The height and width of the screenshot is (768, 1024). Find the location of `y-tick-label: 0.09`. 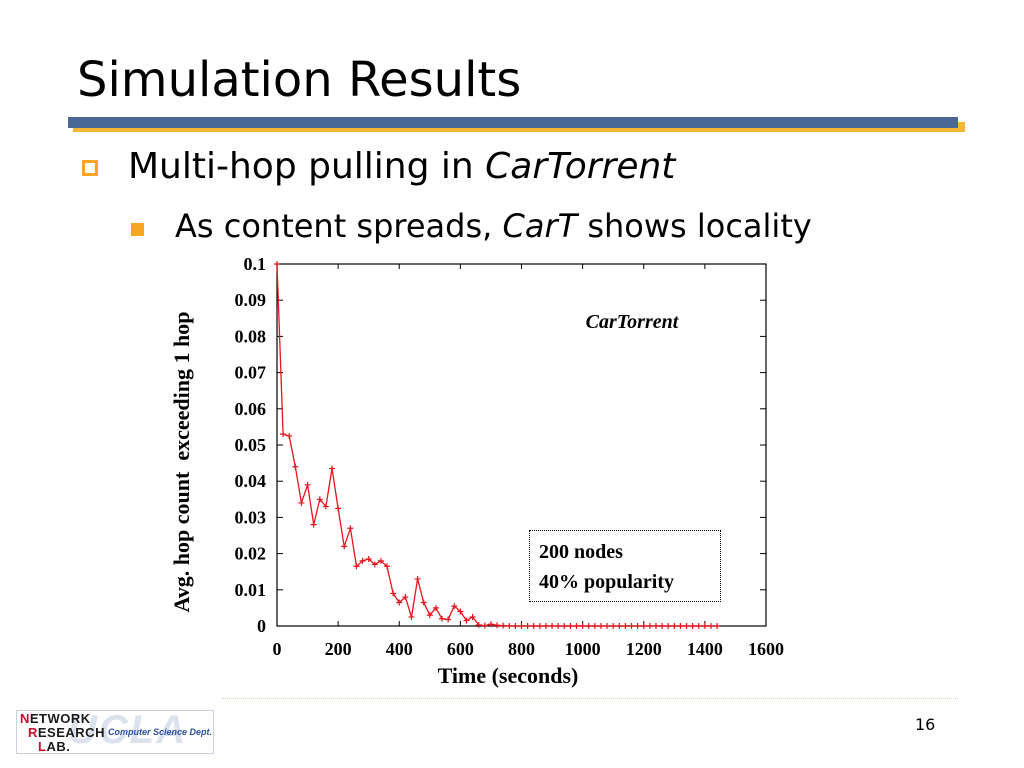

y-tick-label: 0.09 is located at coordinates (251, 300).